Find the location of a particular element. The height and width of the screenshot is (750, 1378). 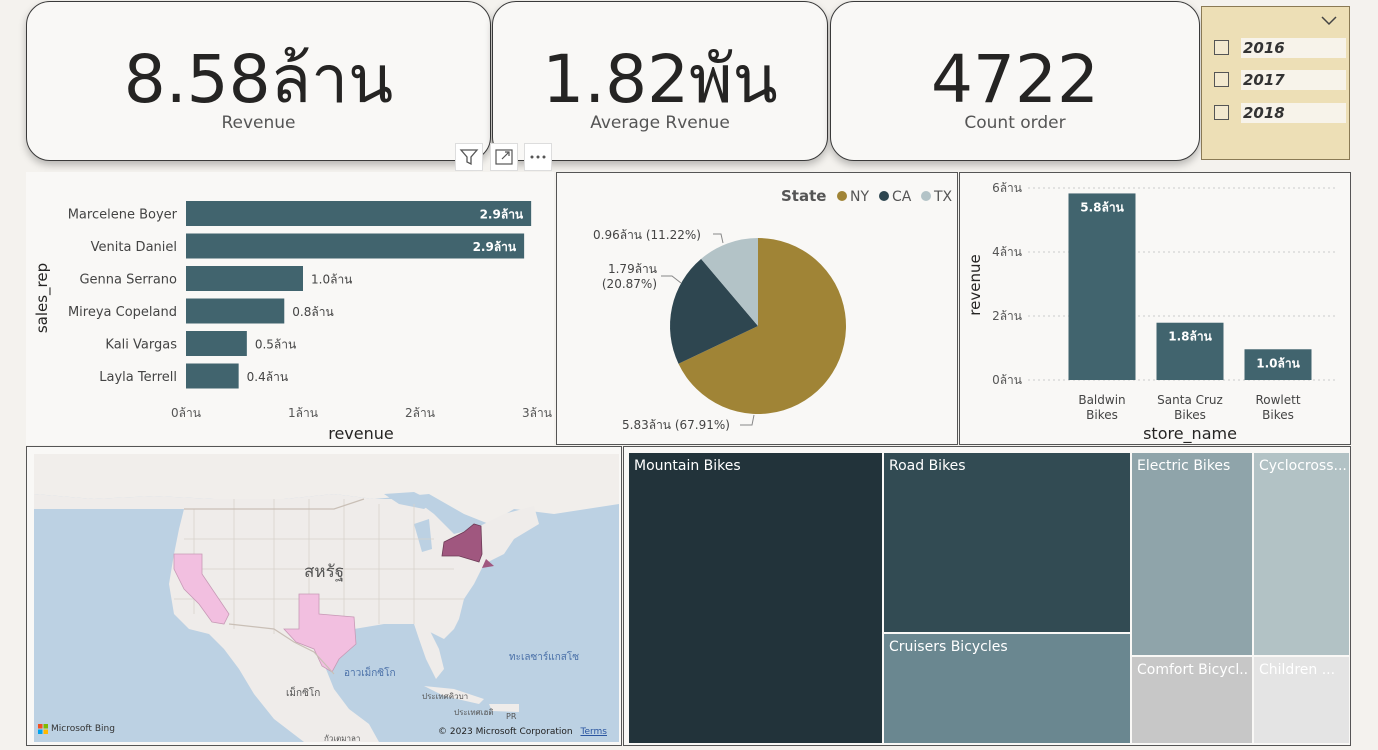

category-label: Rowlett is located at coordinates (1277, 400).